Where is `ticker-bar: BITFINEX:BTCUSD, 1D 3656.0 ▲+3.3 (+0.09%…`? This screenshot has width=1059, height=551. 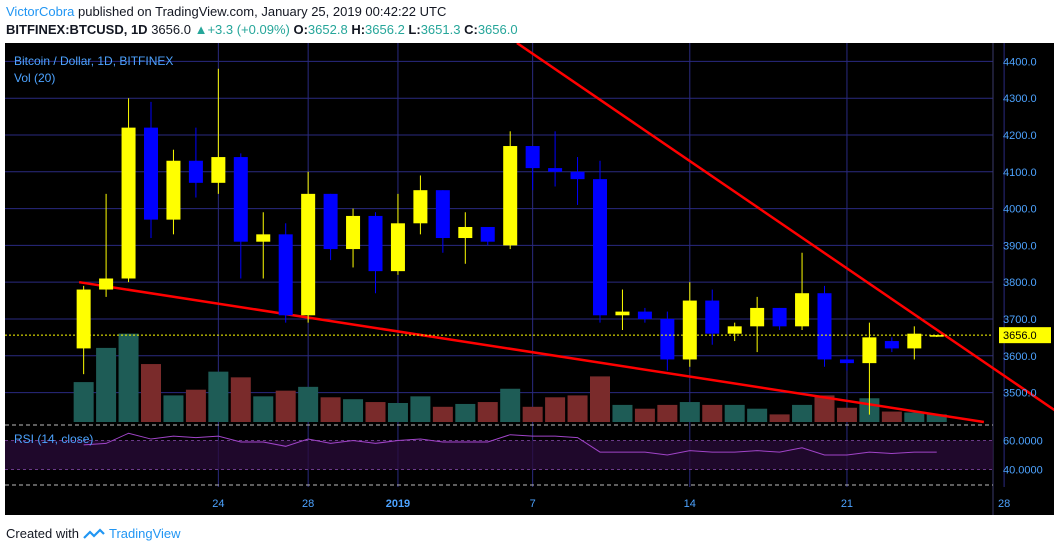 ticker-bar: BITFINEX:BTCUSD, 1D 3656.0 ▲+3.3 (+0.09%… is located at coordinates (262, 29).